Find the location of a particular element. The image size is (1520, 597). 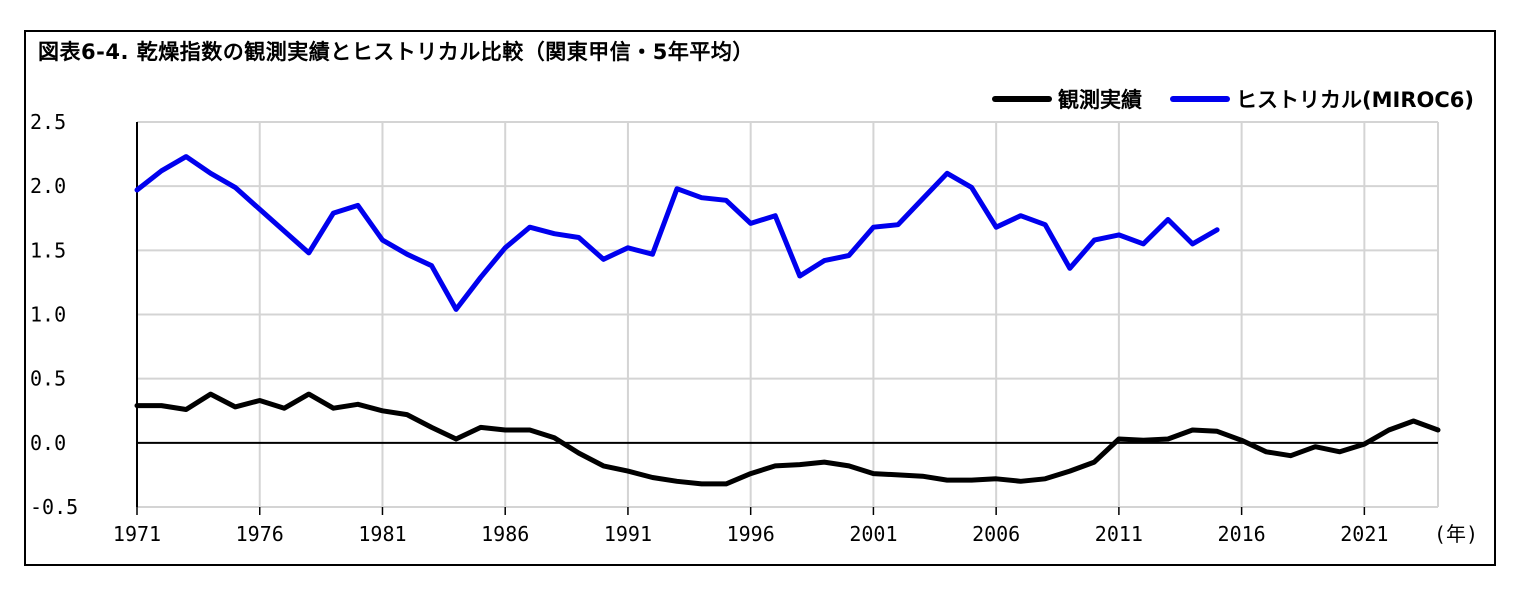

legend-item-historical: ヒストリカル(MIROC6) is located at coordinates (1322, 99).